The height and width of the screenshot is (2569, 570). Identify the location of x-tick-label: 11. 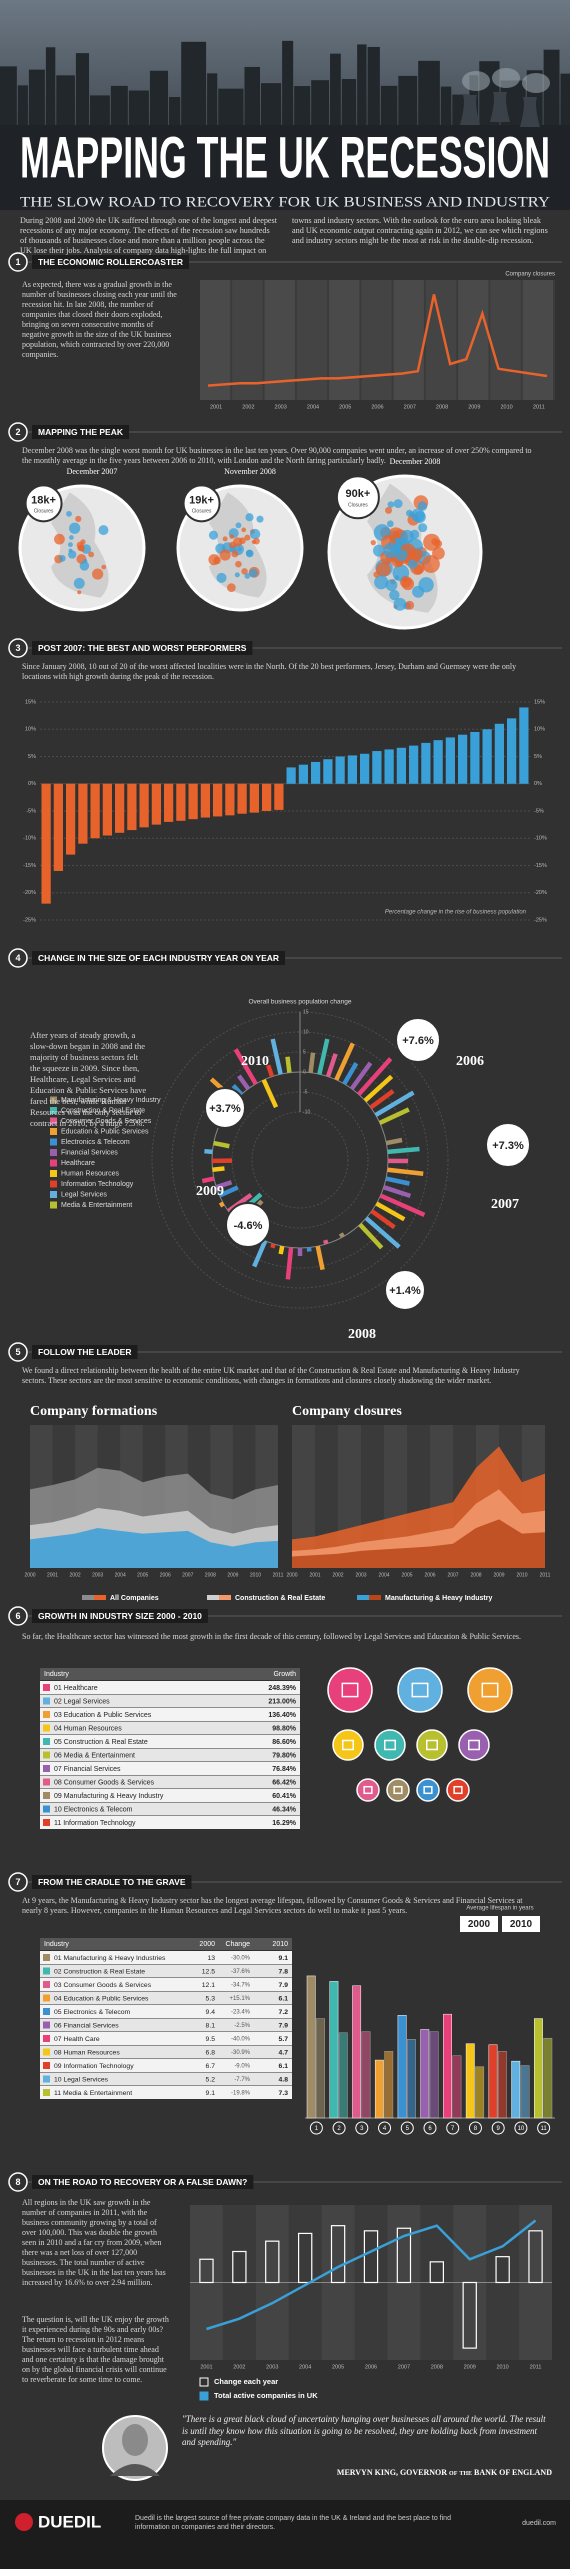
(544, 2129).